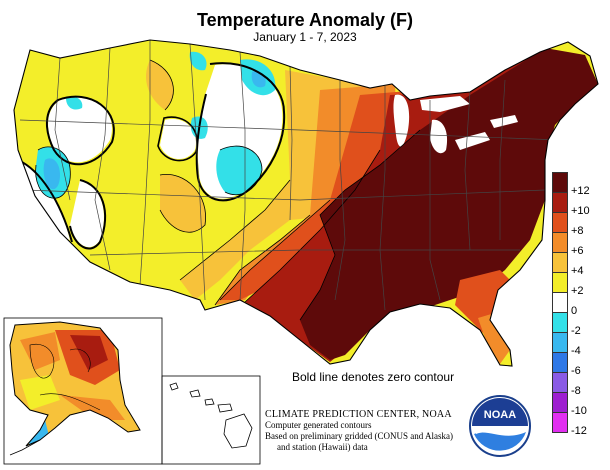 Image resolution: width=610 pixels, height=470 pixels. I want to click on aleutian-islands, so click(25, 447).